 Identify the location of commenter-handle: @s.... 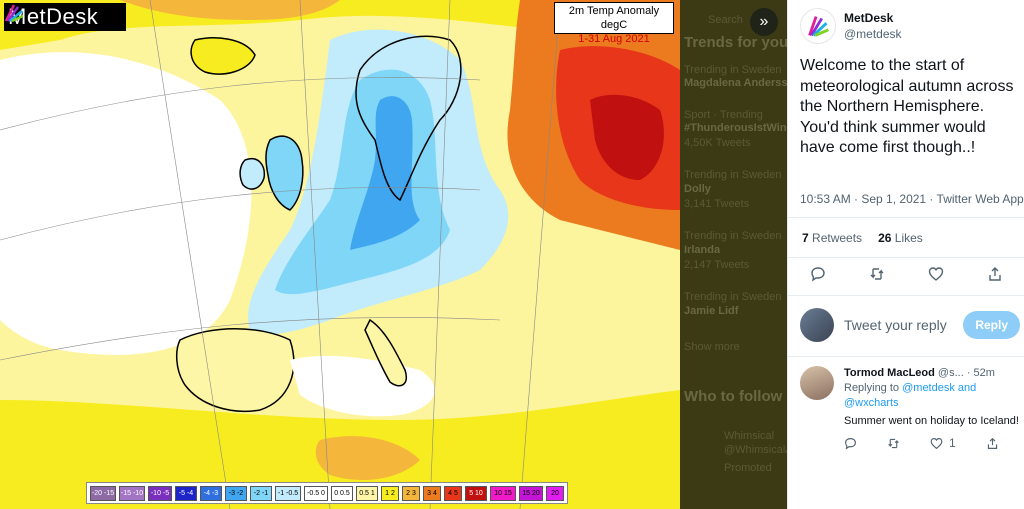
(950, 373).